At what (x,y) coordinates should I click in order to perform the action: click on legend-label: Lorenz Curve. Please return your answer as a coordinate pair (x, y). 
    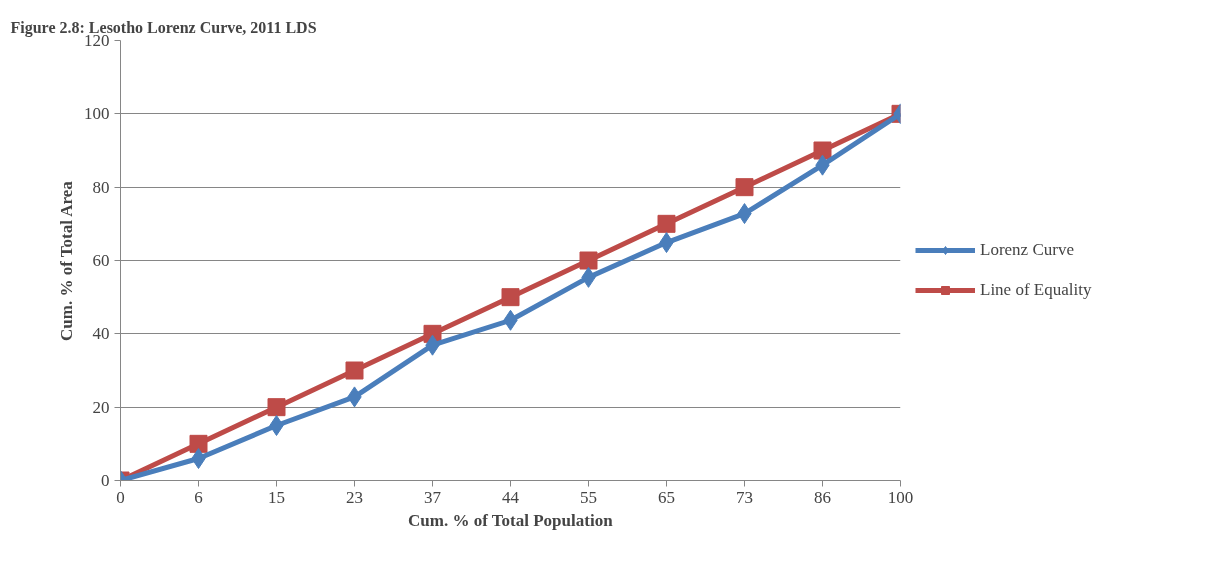
    Looking at the image, I should click on (1027, 250).